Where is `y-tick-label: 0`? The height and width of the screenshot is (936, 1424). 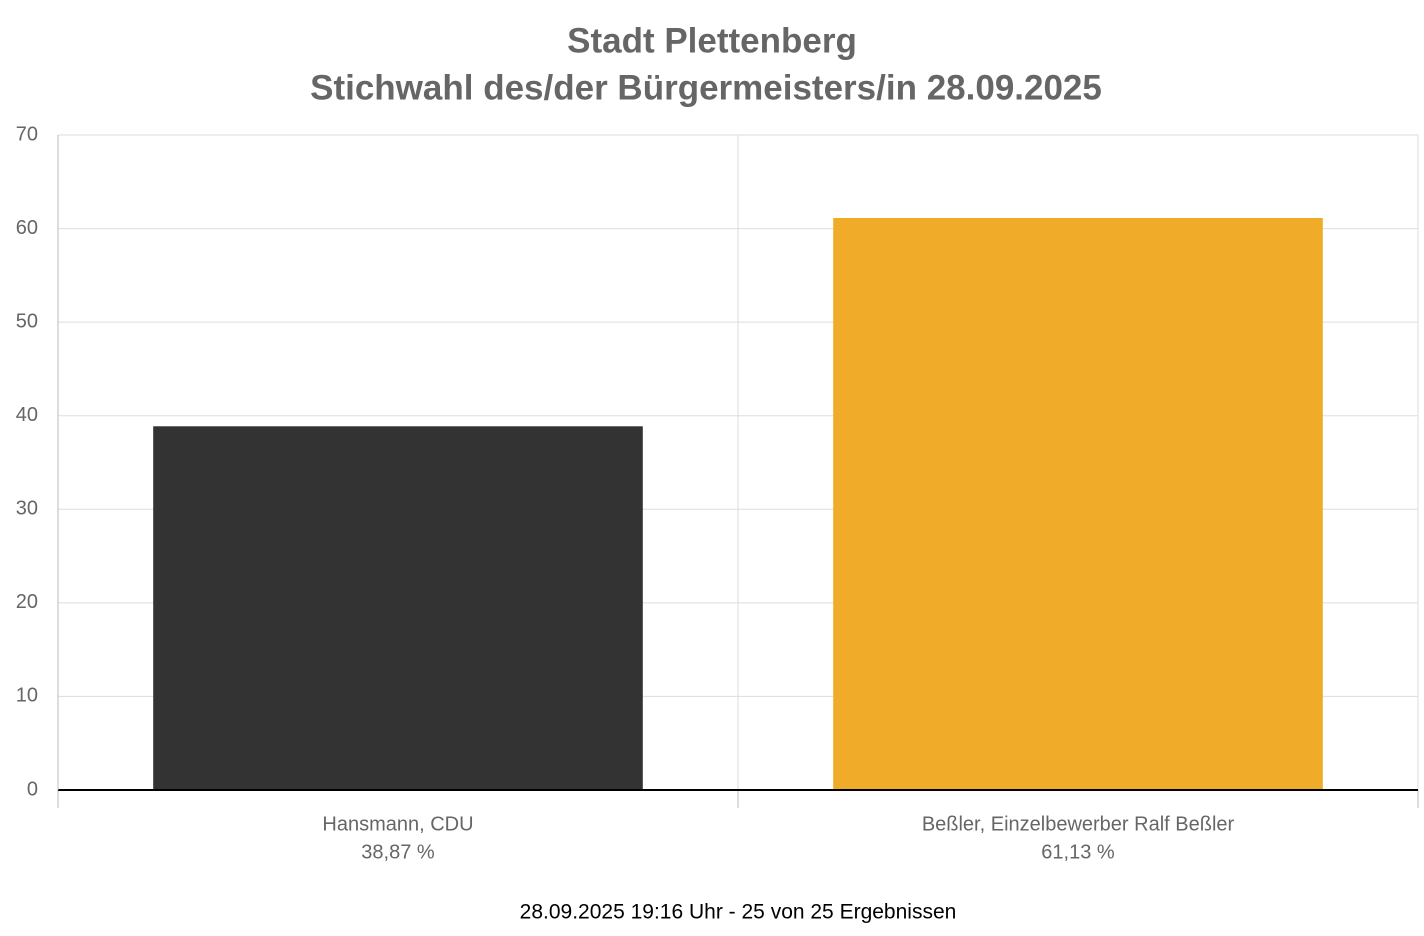 y-tick-label: 0 is located at coordinates (32, 789).